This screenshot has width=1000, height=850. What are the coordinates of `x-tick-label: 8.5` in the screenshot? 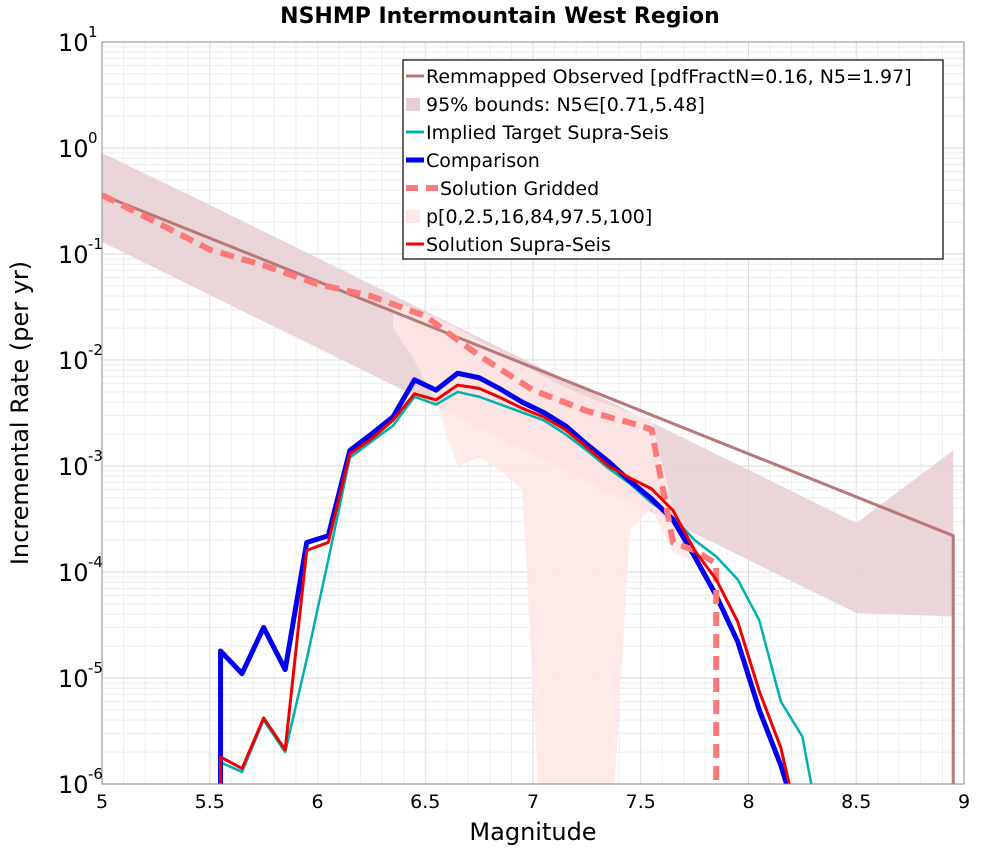 It's located at (856, 802).